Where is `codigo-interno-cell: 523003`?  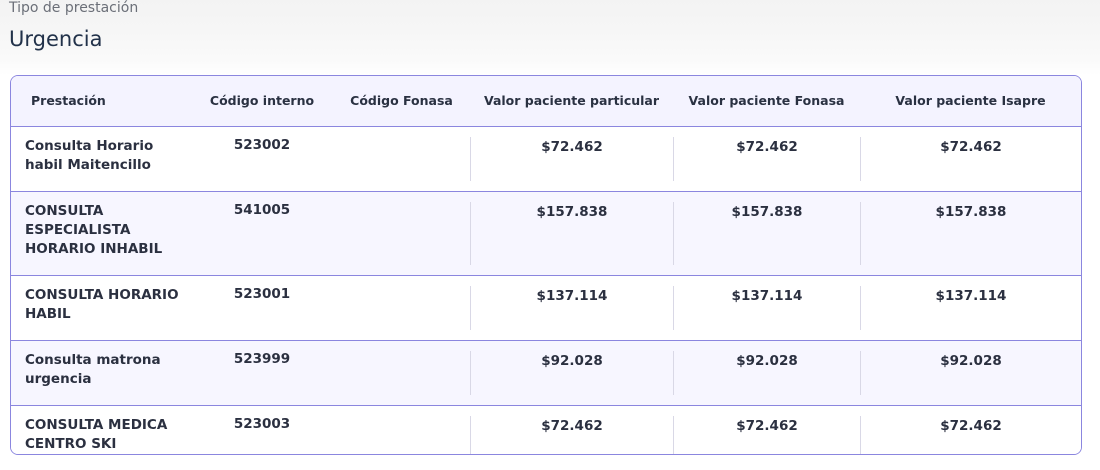 codigo-interno-cell: 523003 is located at coordinates (262, 423).